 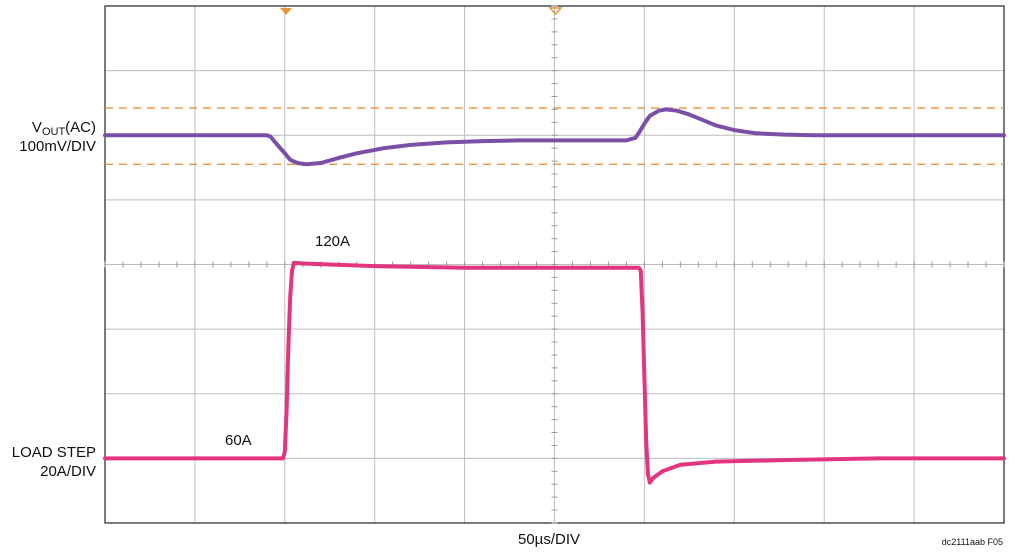 I want to click on vout-scale-label: 100mV/DIV, so click(x=57, y=146).